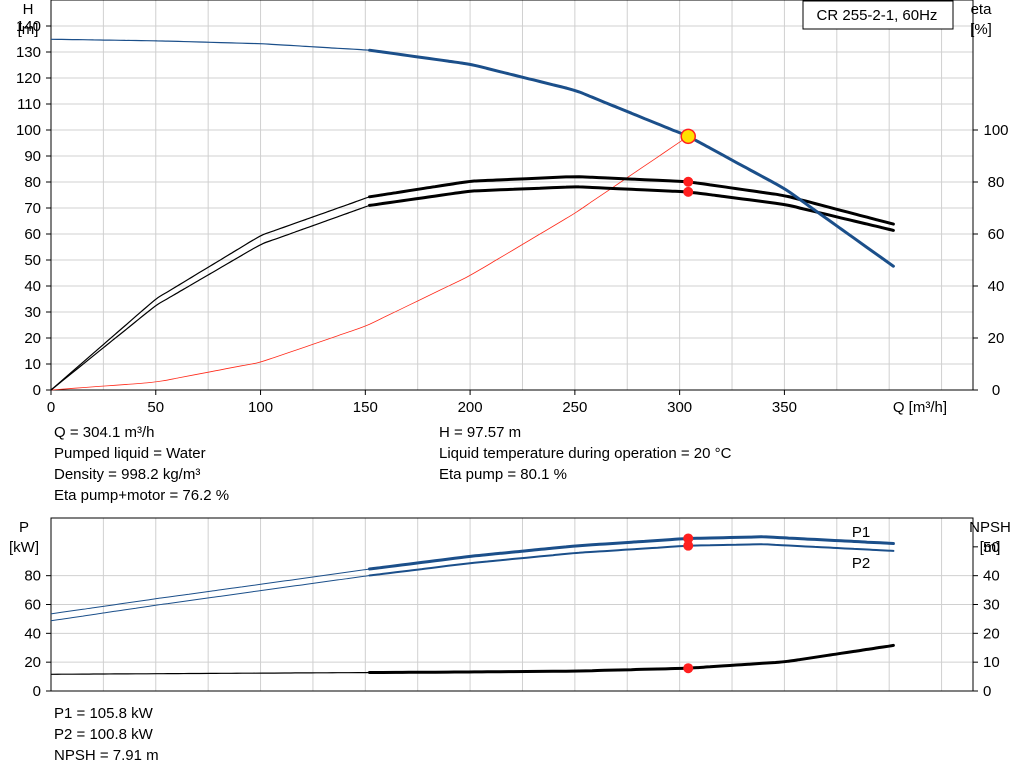 The image size is (1024, 781). What do you see at coordinates (574, 407) in the screenshot?
I see `x-tick-label: 250` at bounding box center [574, 407].